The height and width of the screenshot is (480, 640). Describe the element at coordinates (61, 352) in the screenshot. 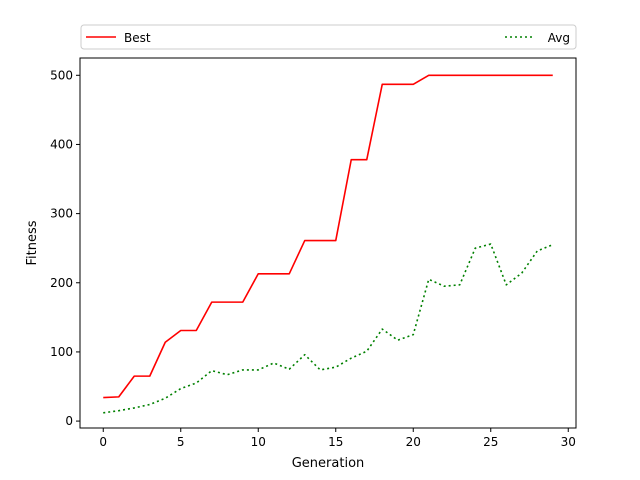

I see `y-tick-label: 100` at that location.